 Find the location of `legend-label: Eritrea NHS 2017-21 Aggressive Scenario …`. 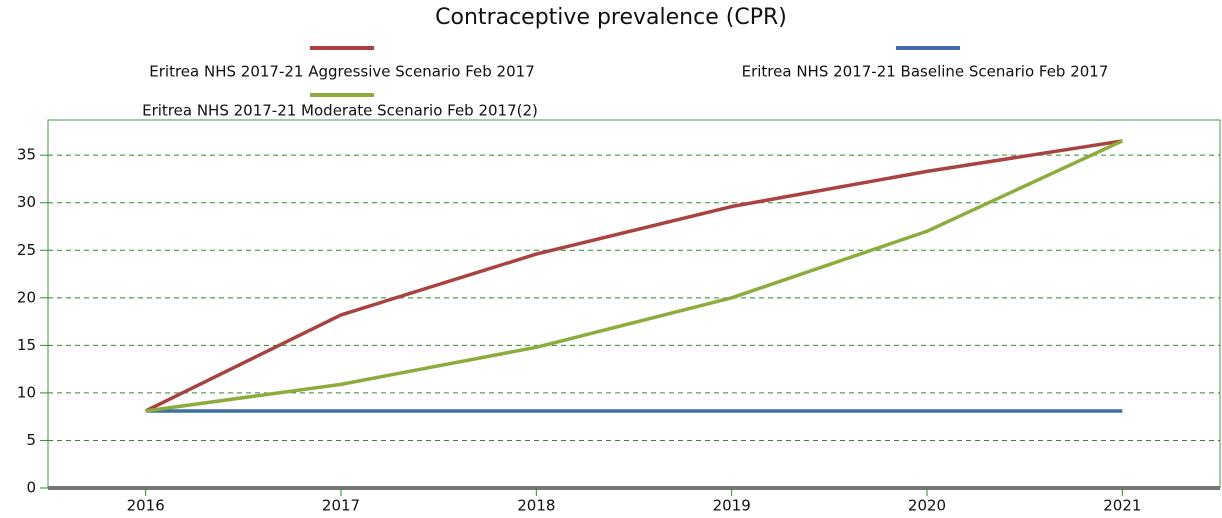

legend-label: Eritrea NHS 2017-21 Aggressive Scenario … is located at coordinates (341, 72).